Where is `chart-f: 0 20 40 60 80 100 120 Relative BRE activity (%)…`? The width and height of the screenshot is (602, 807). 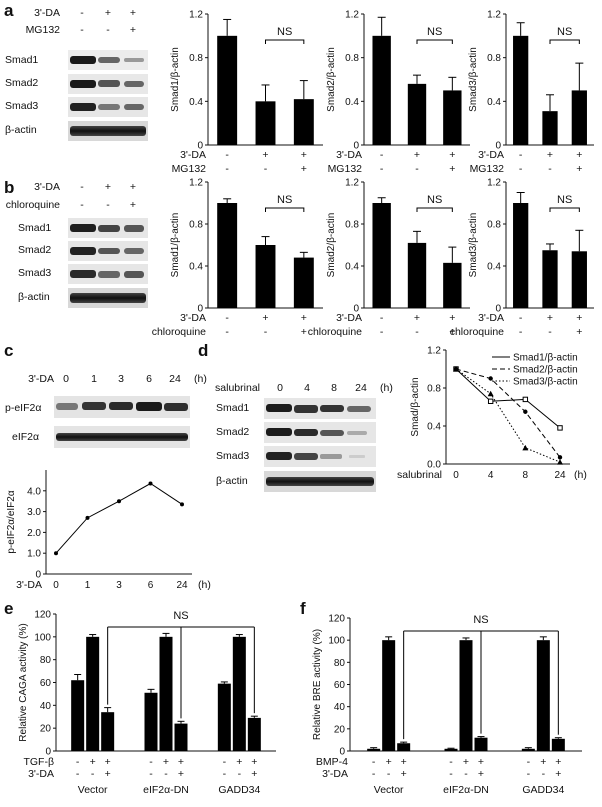 chart-f: 0 20 40 60 80 100 120 Relative BRE activity (%)… is located at coordinates (447, 705).